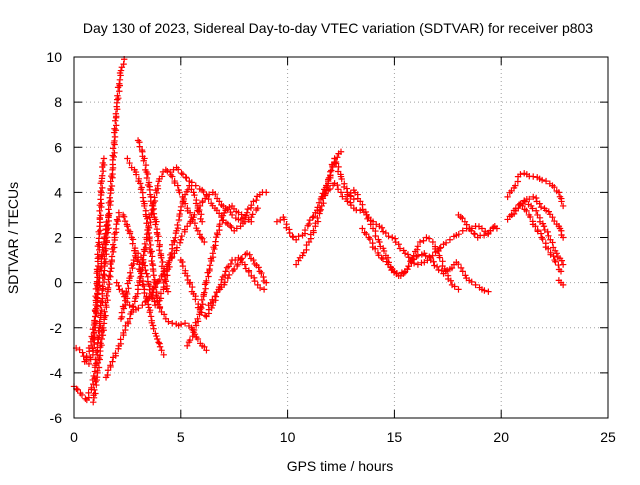  Describe the element at coordinates (58, 102) in the screenshot. I see `y-tick-label: 8` at that location.